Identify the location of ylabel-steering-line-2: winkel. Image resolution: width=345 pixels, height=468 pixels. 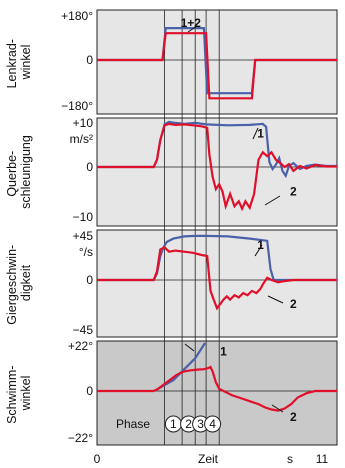
(26, 63).